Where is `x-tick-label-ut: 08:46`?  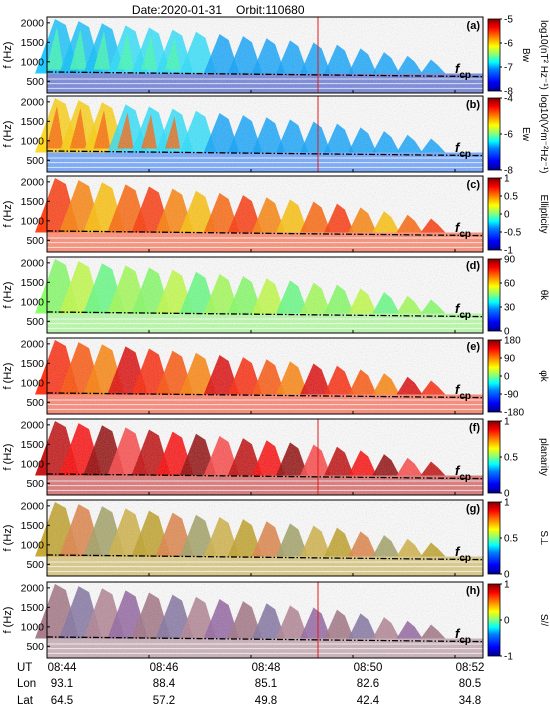 x-tick-label-ut: 08:46 is located at coordinates (164, 668).